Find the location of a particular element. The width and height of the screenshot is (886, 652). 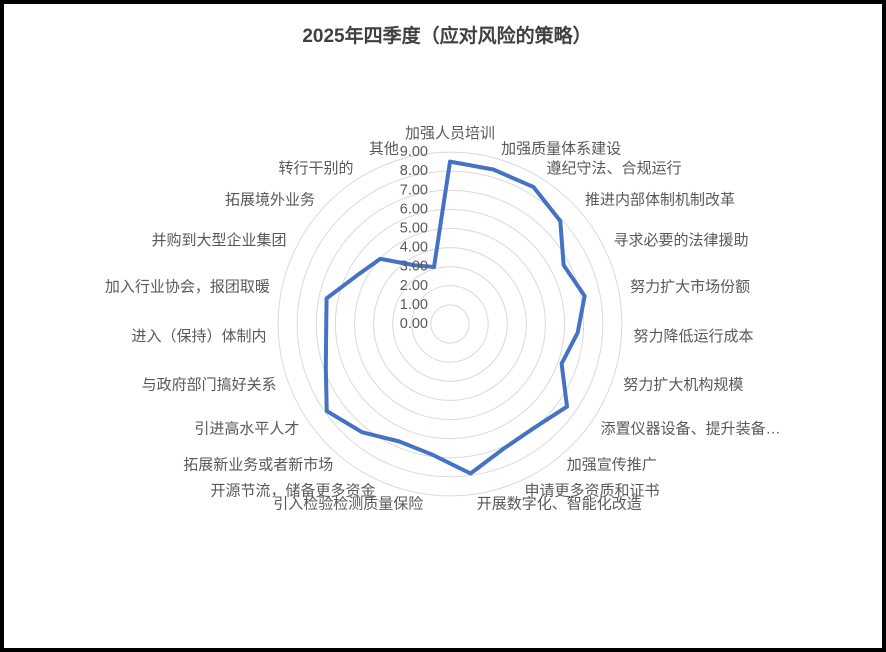

category-label: 遵纪守法、合规运行 is located at coordinates (614, 168).